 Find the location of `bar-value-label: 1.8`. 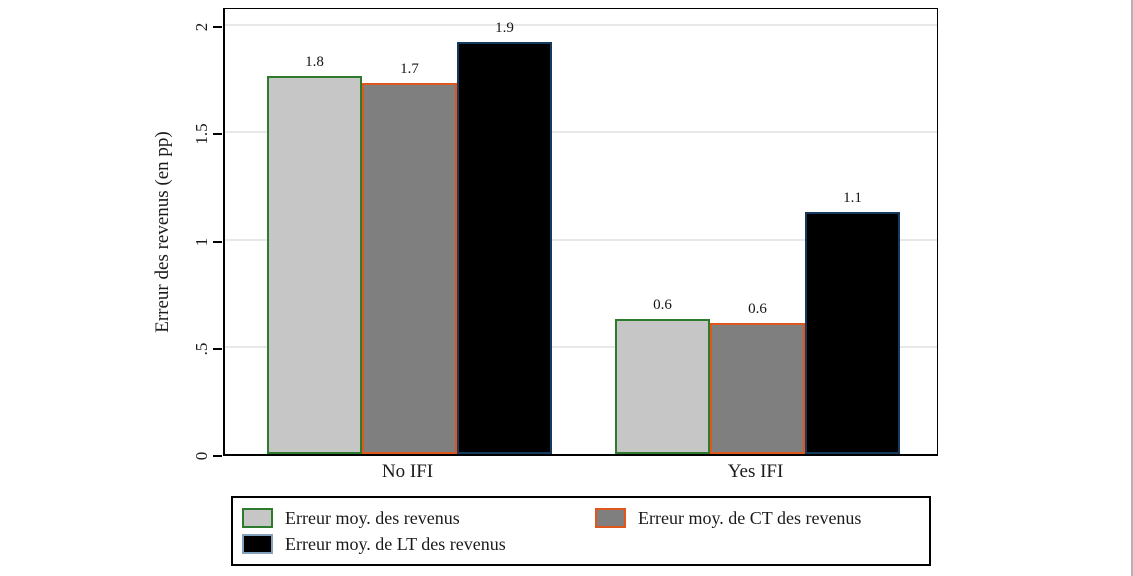

bar-value-label: 1.8 is located at coordinates (314, 62).